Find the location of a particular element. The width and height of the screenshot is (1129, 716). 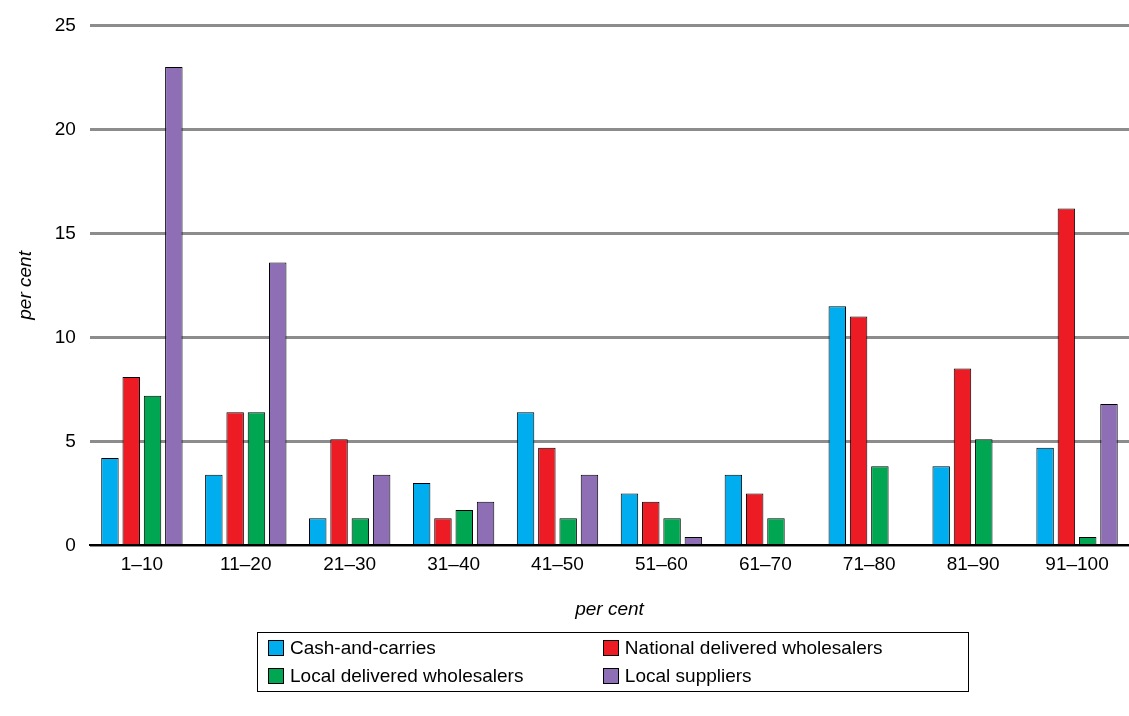

y-tick-label: 15 is located at coordinates (65, 232).